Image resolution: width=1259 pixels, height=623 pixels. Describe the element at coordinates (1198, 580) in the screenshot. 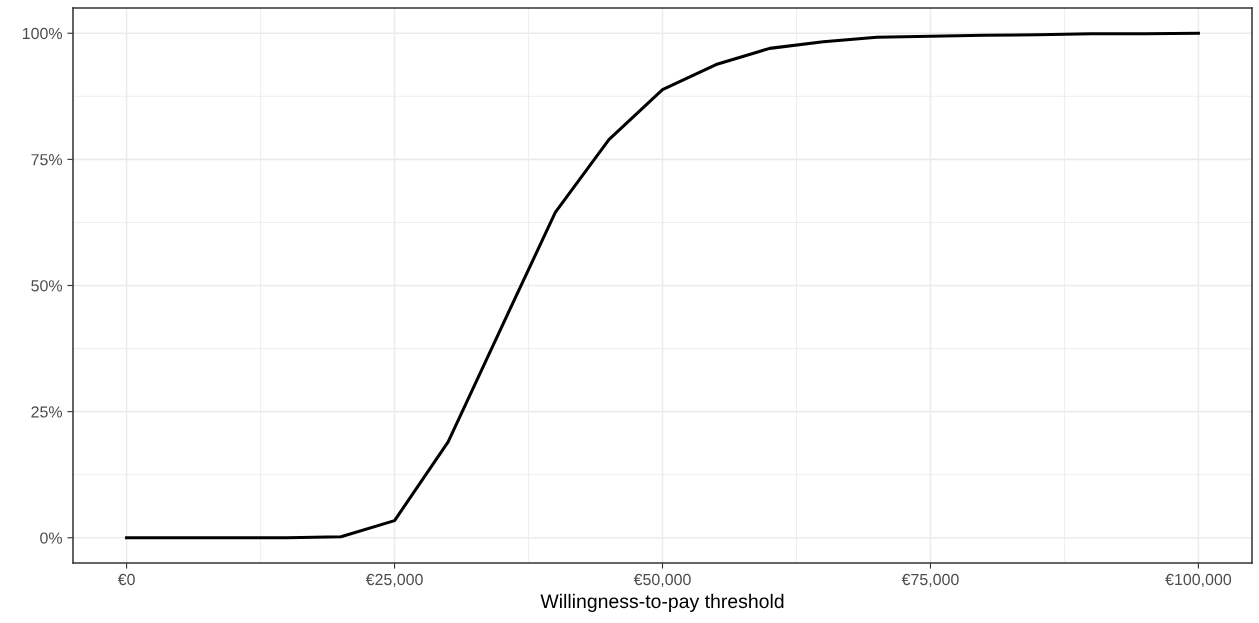

I see `x-tick-label: €100,000` at that location.